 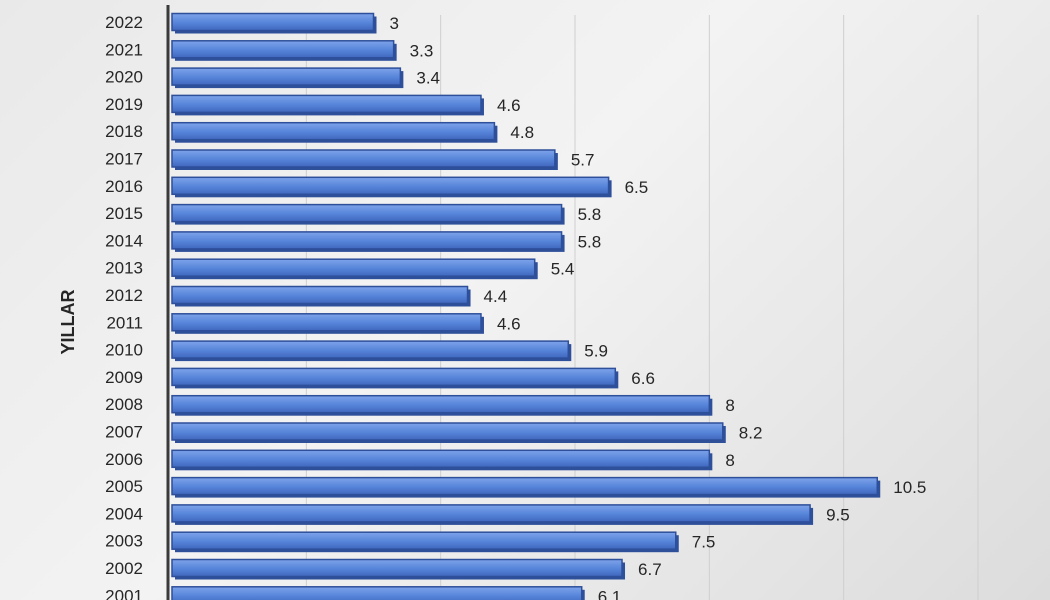 I want to click on bar-2021, so click(x=283, y=49).